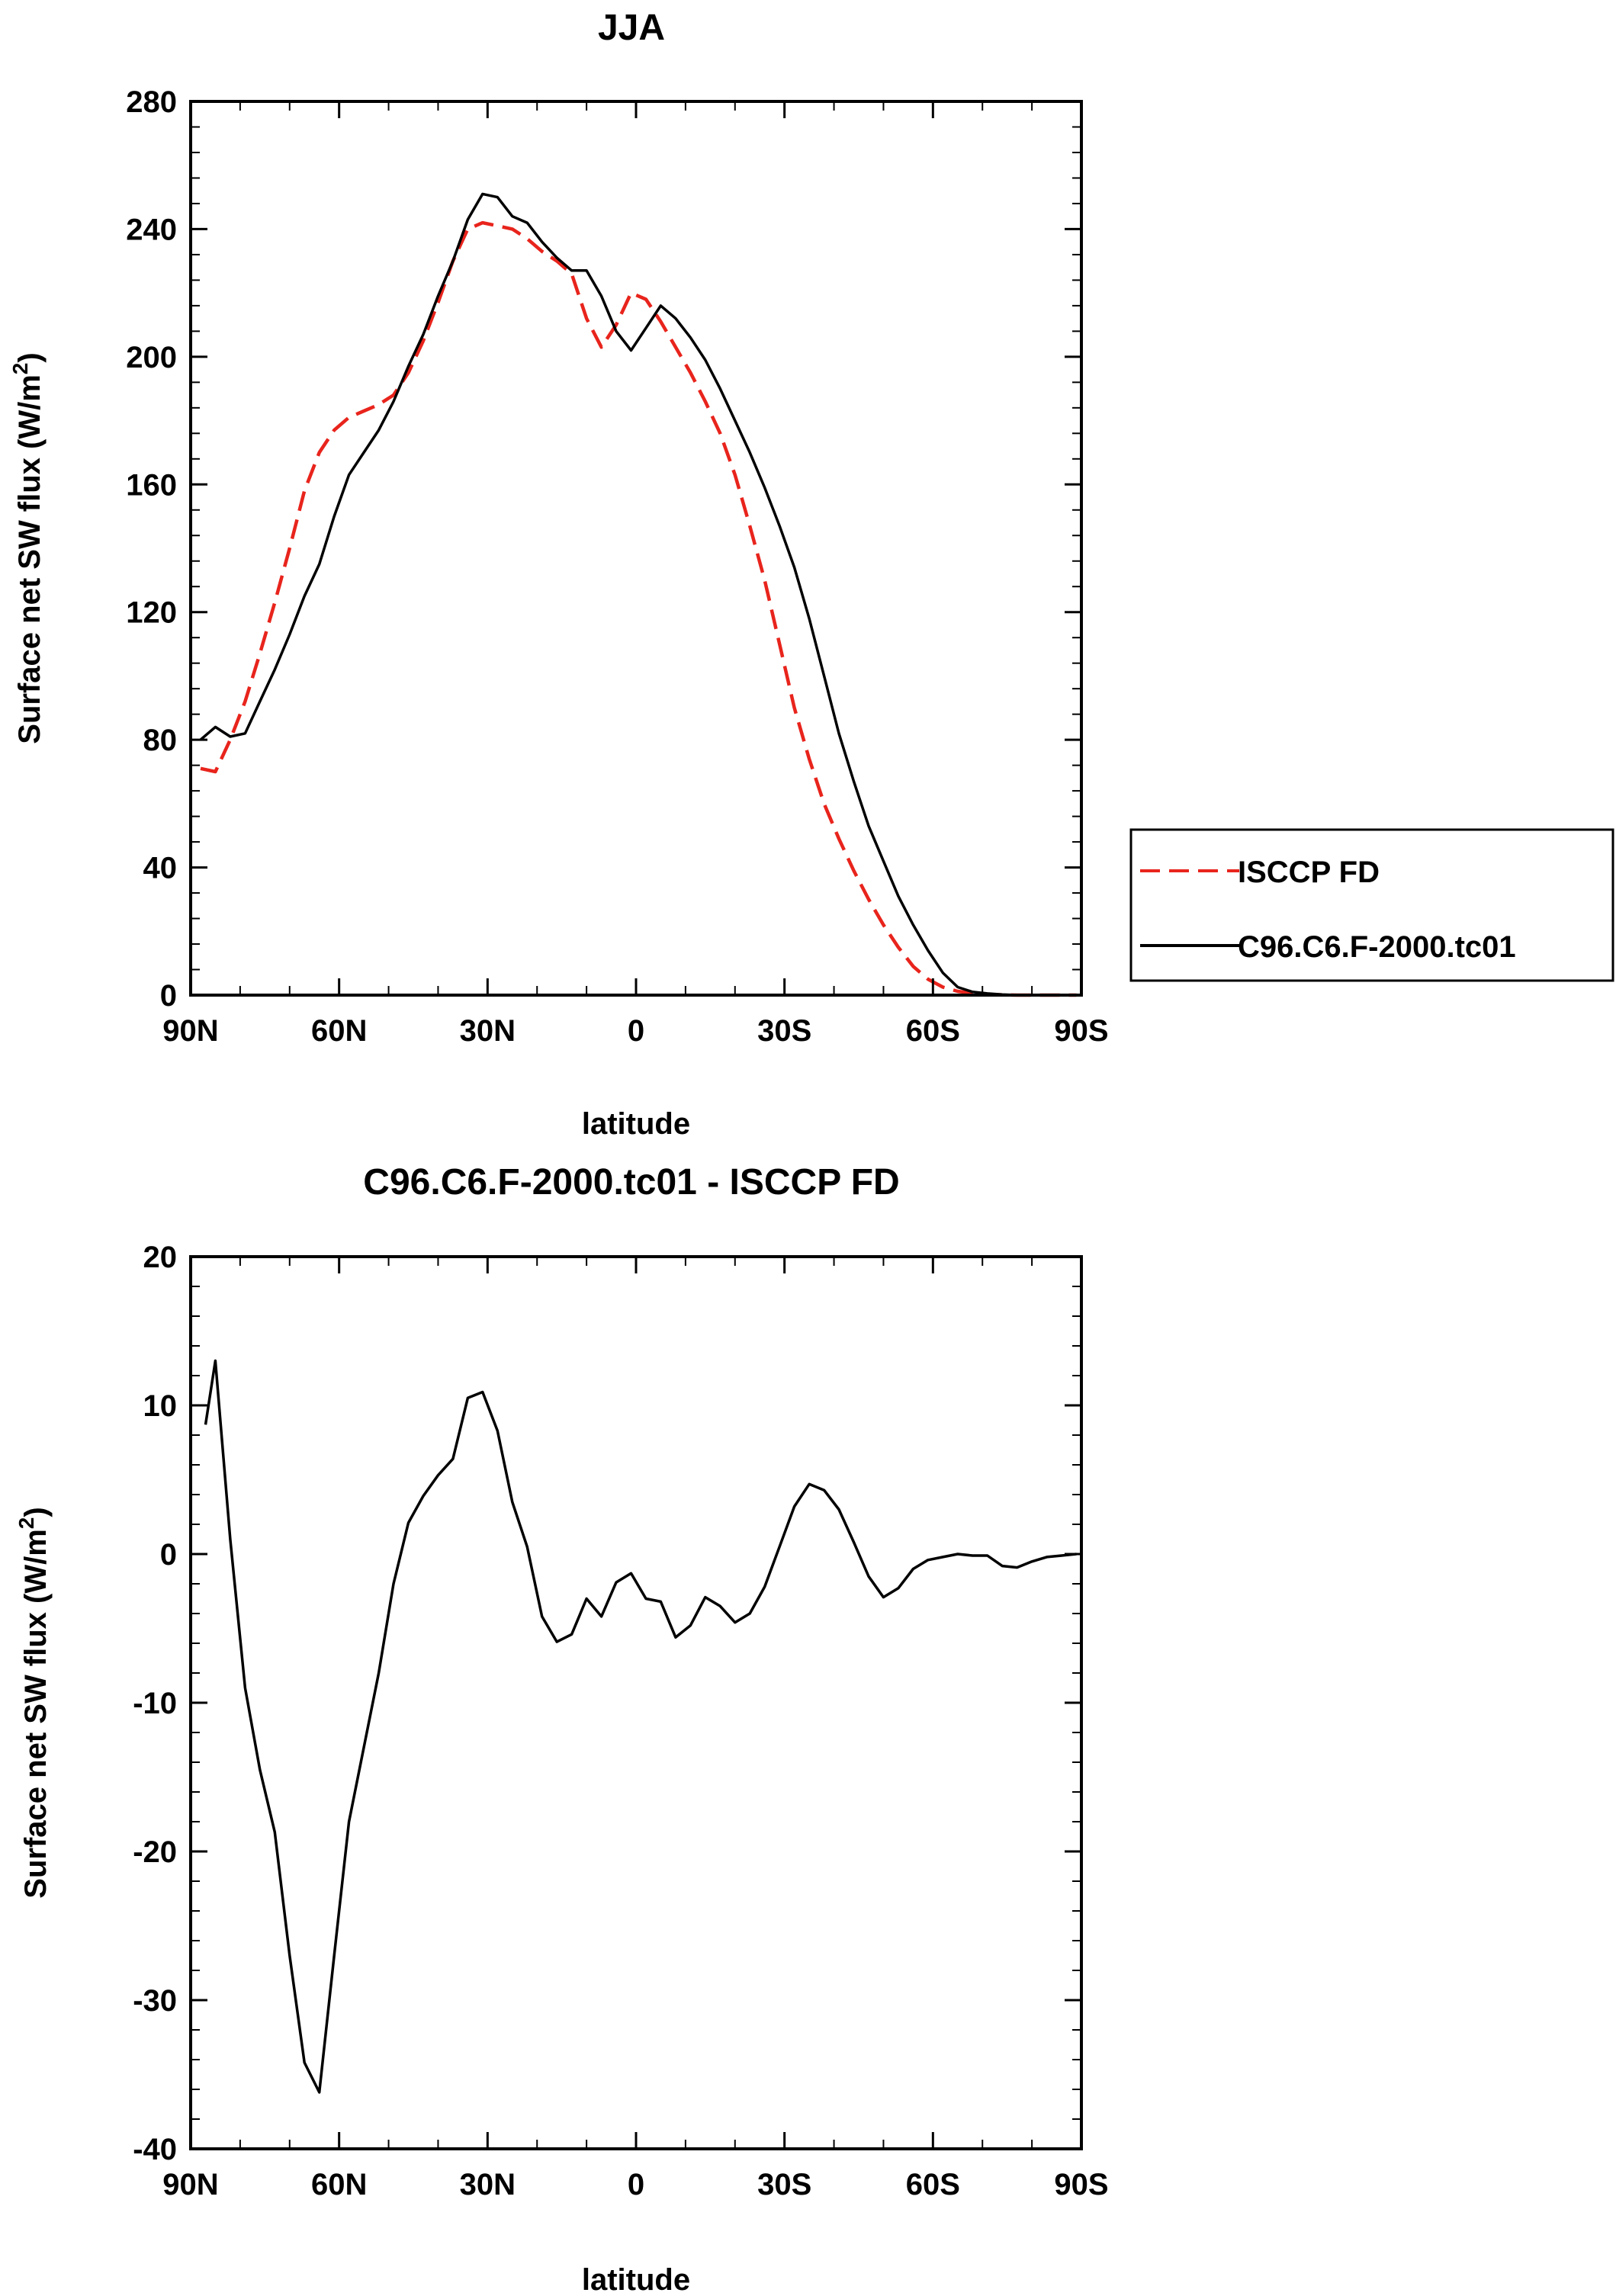 The image size is (1616, 2296). I want to click on bottom-ytick-label: -40, so click(155, 2149).